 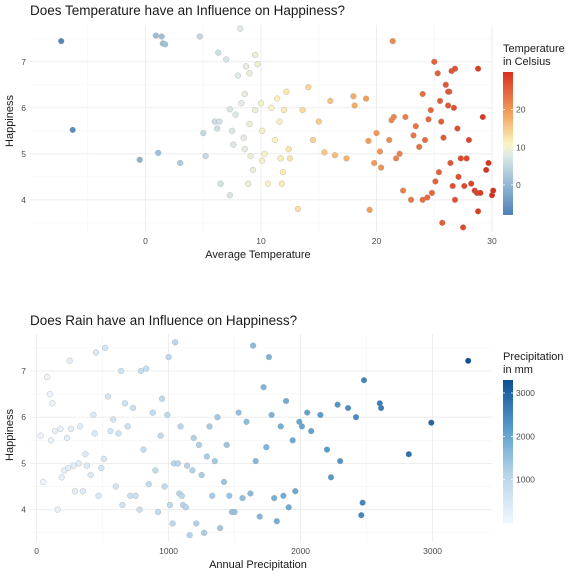 What do you see at coordinates (23, 510) in the screenshot?
I see `y-tick-label: 4` at bounding box center [23, 510].